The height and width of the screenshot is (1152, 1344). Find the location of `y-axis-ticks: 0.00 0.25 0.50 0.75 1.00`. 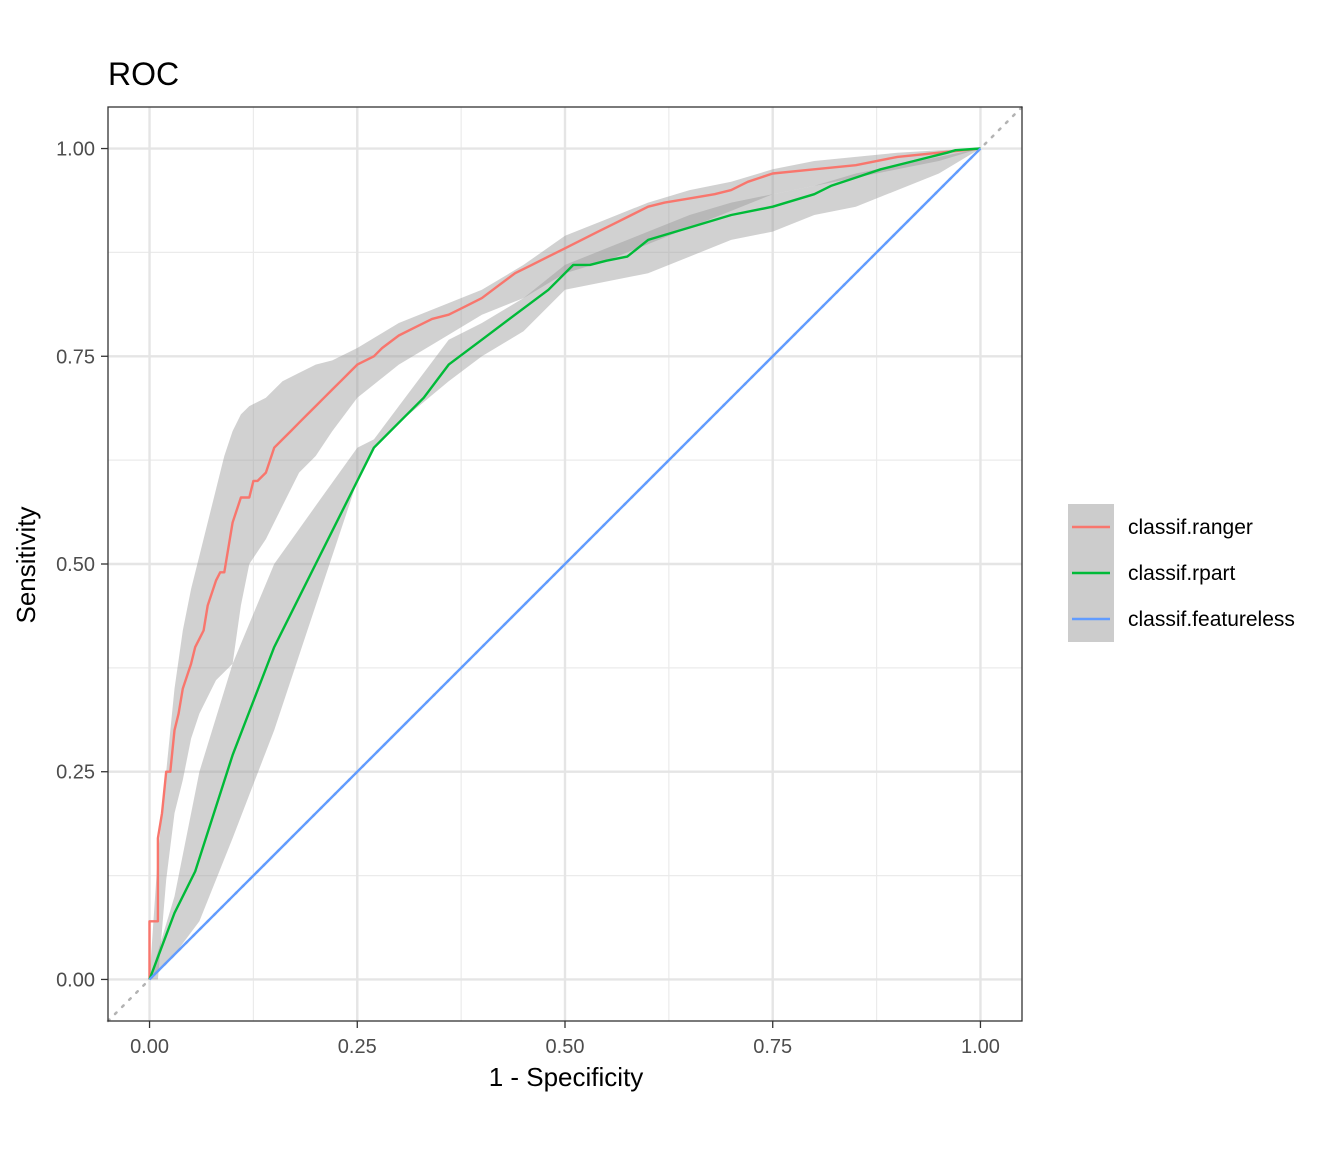

y-axis-ticks: 0.00 0.25 0.50 0.75 1.00 is located at coordinates (82, 565).